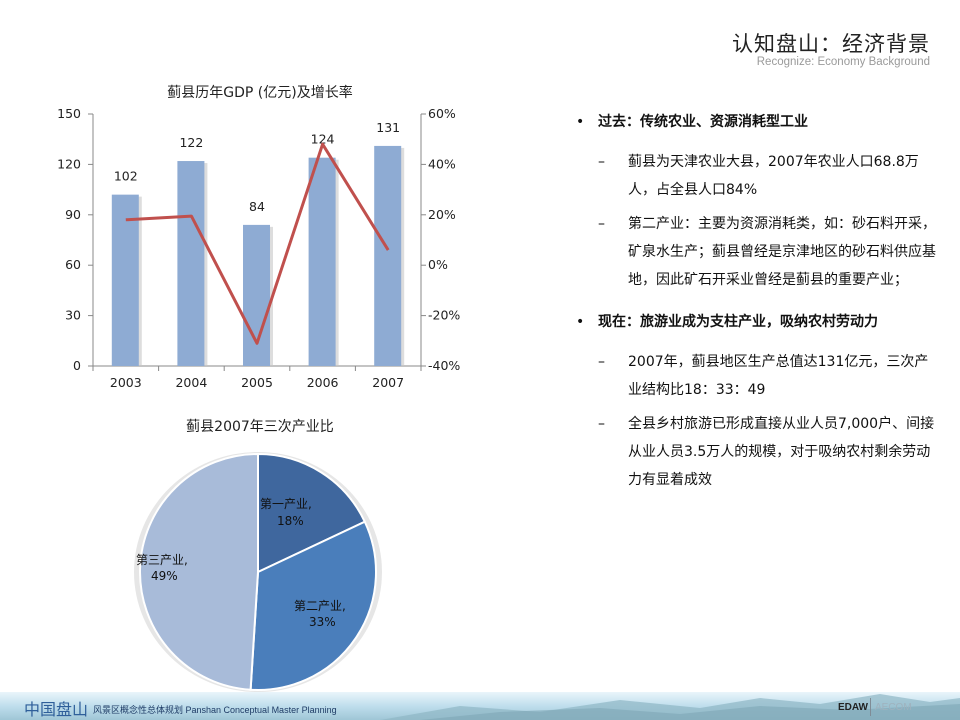 Image resolution: width=960 pixels, height=720 pixels. I want to click on logo-divider, so click(870, 707).